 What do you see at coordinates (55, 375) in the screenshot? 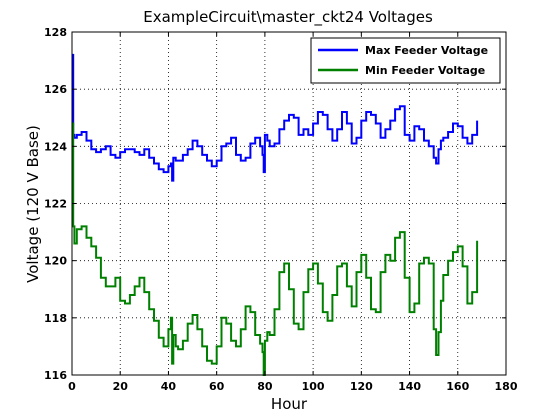
I see `y-tick-label: 116` at bounding box center [55, 375].